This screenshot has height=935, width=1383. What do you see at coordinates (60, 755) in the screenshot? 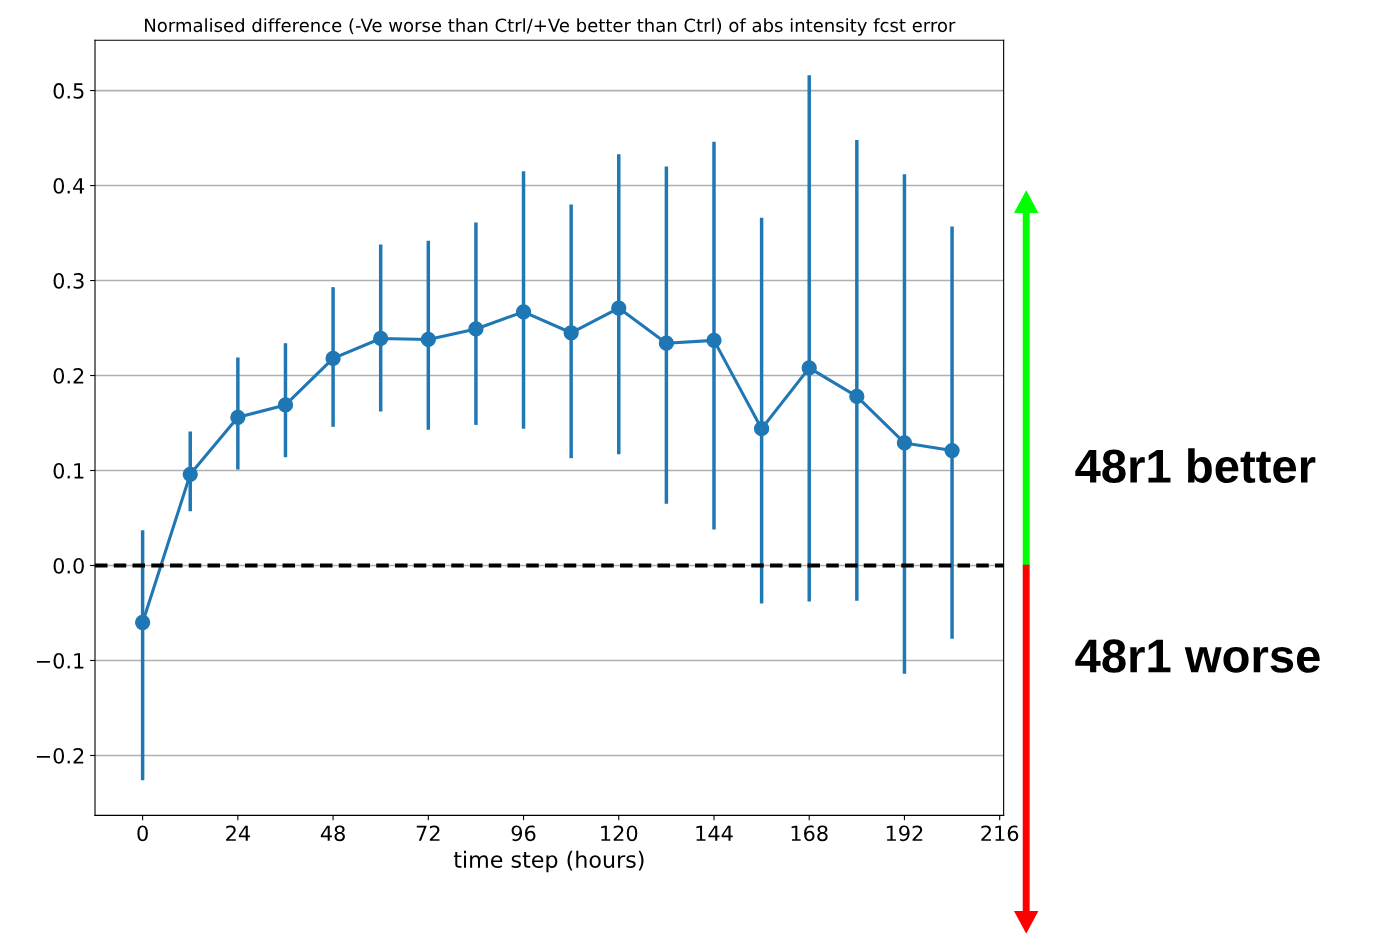
I see `y-tick-label: −0.2` at bounding box center [60, 755].